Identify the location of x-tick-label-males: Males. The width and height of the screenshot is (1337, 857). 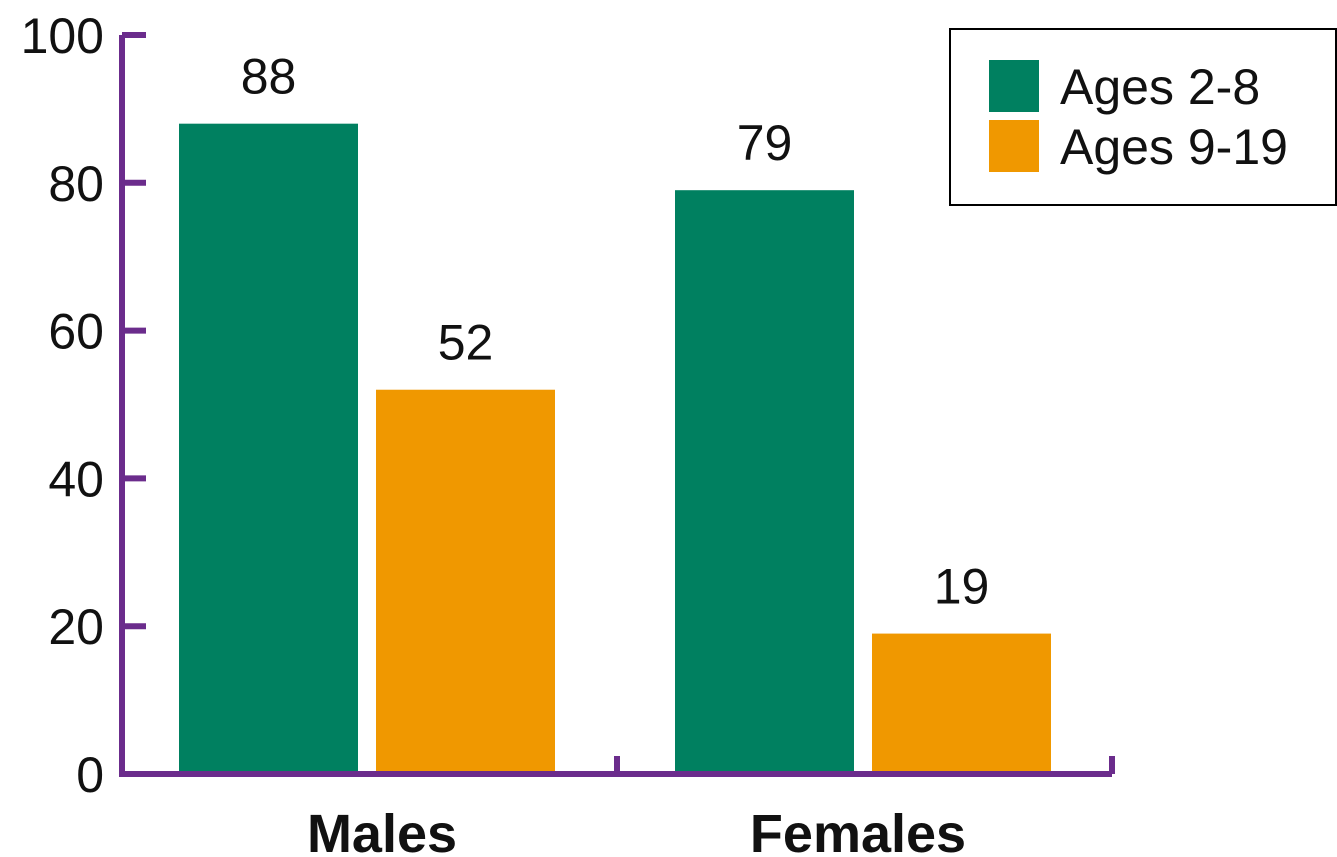
(382, 830).